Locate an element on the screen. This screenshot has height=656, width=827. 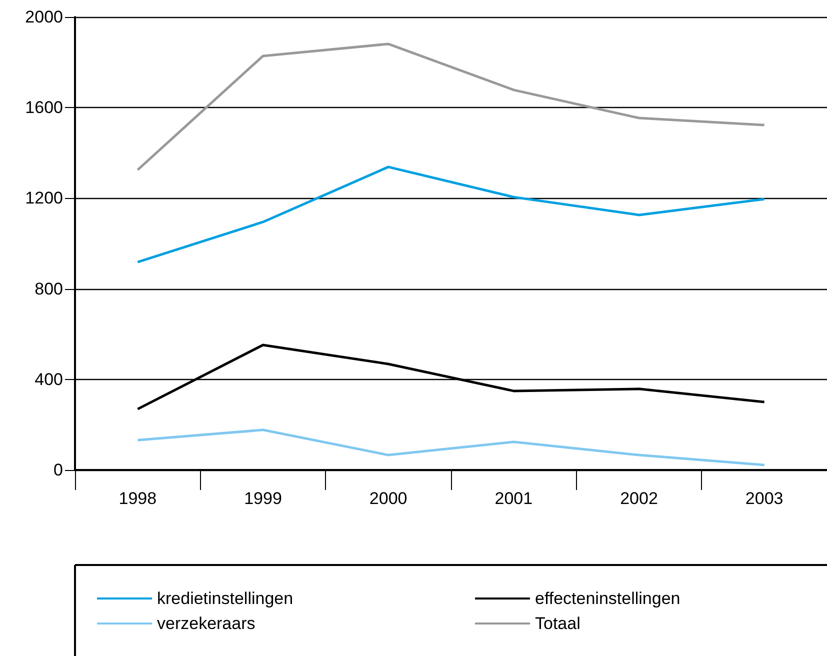
x-tick-label: 2003 is located at coordinates (764, 498).